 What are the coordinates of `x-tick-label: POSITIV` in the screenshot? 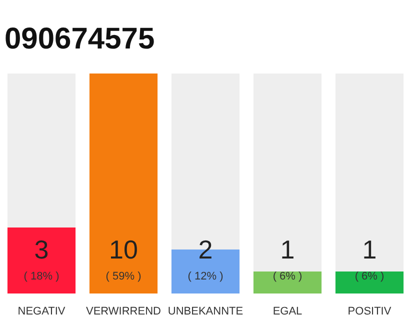 It's located at (370, 312).